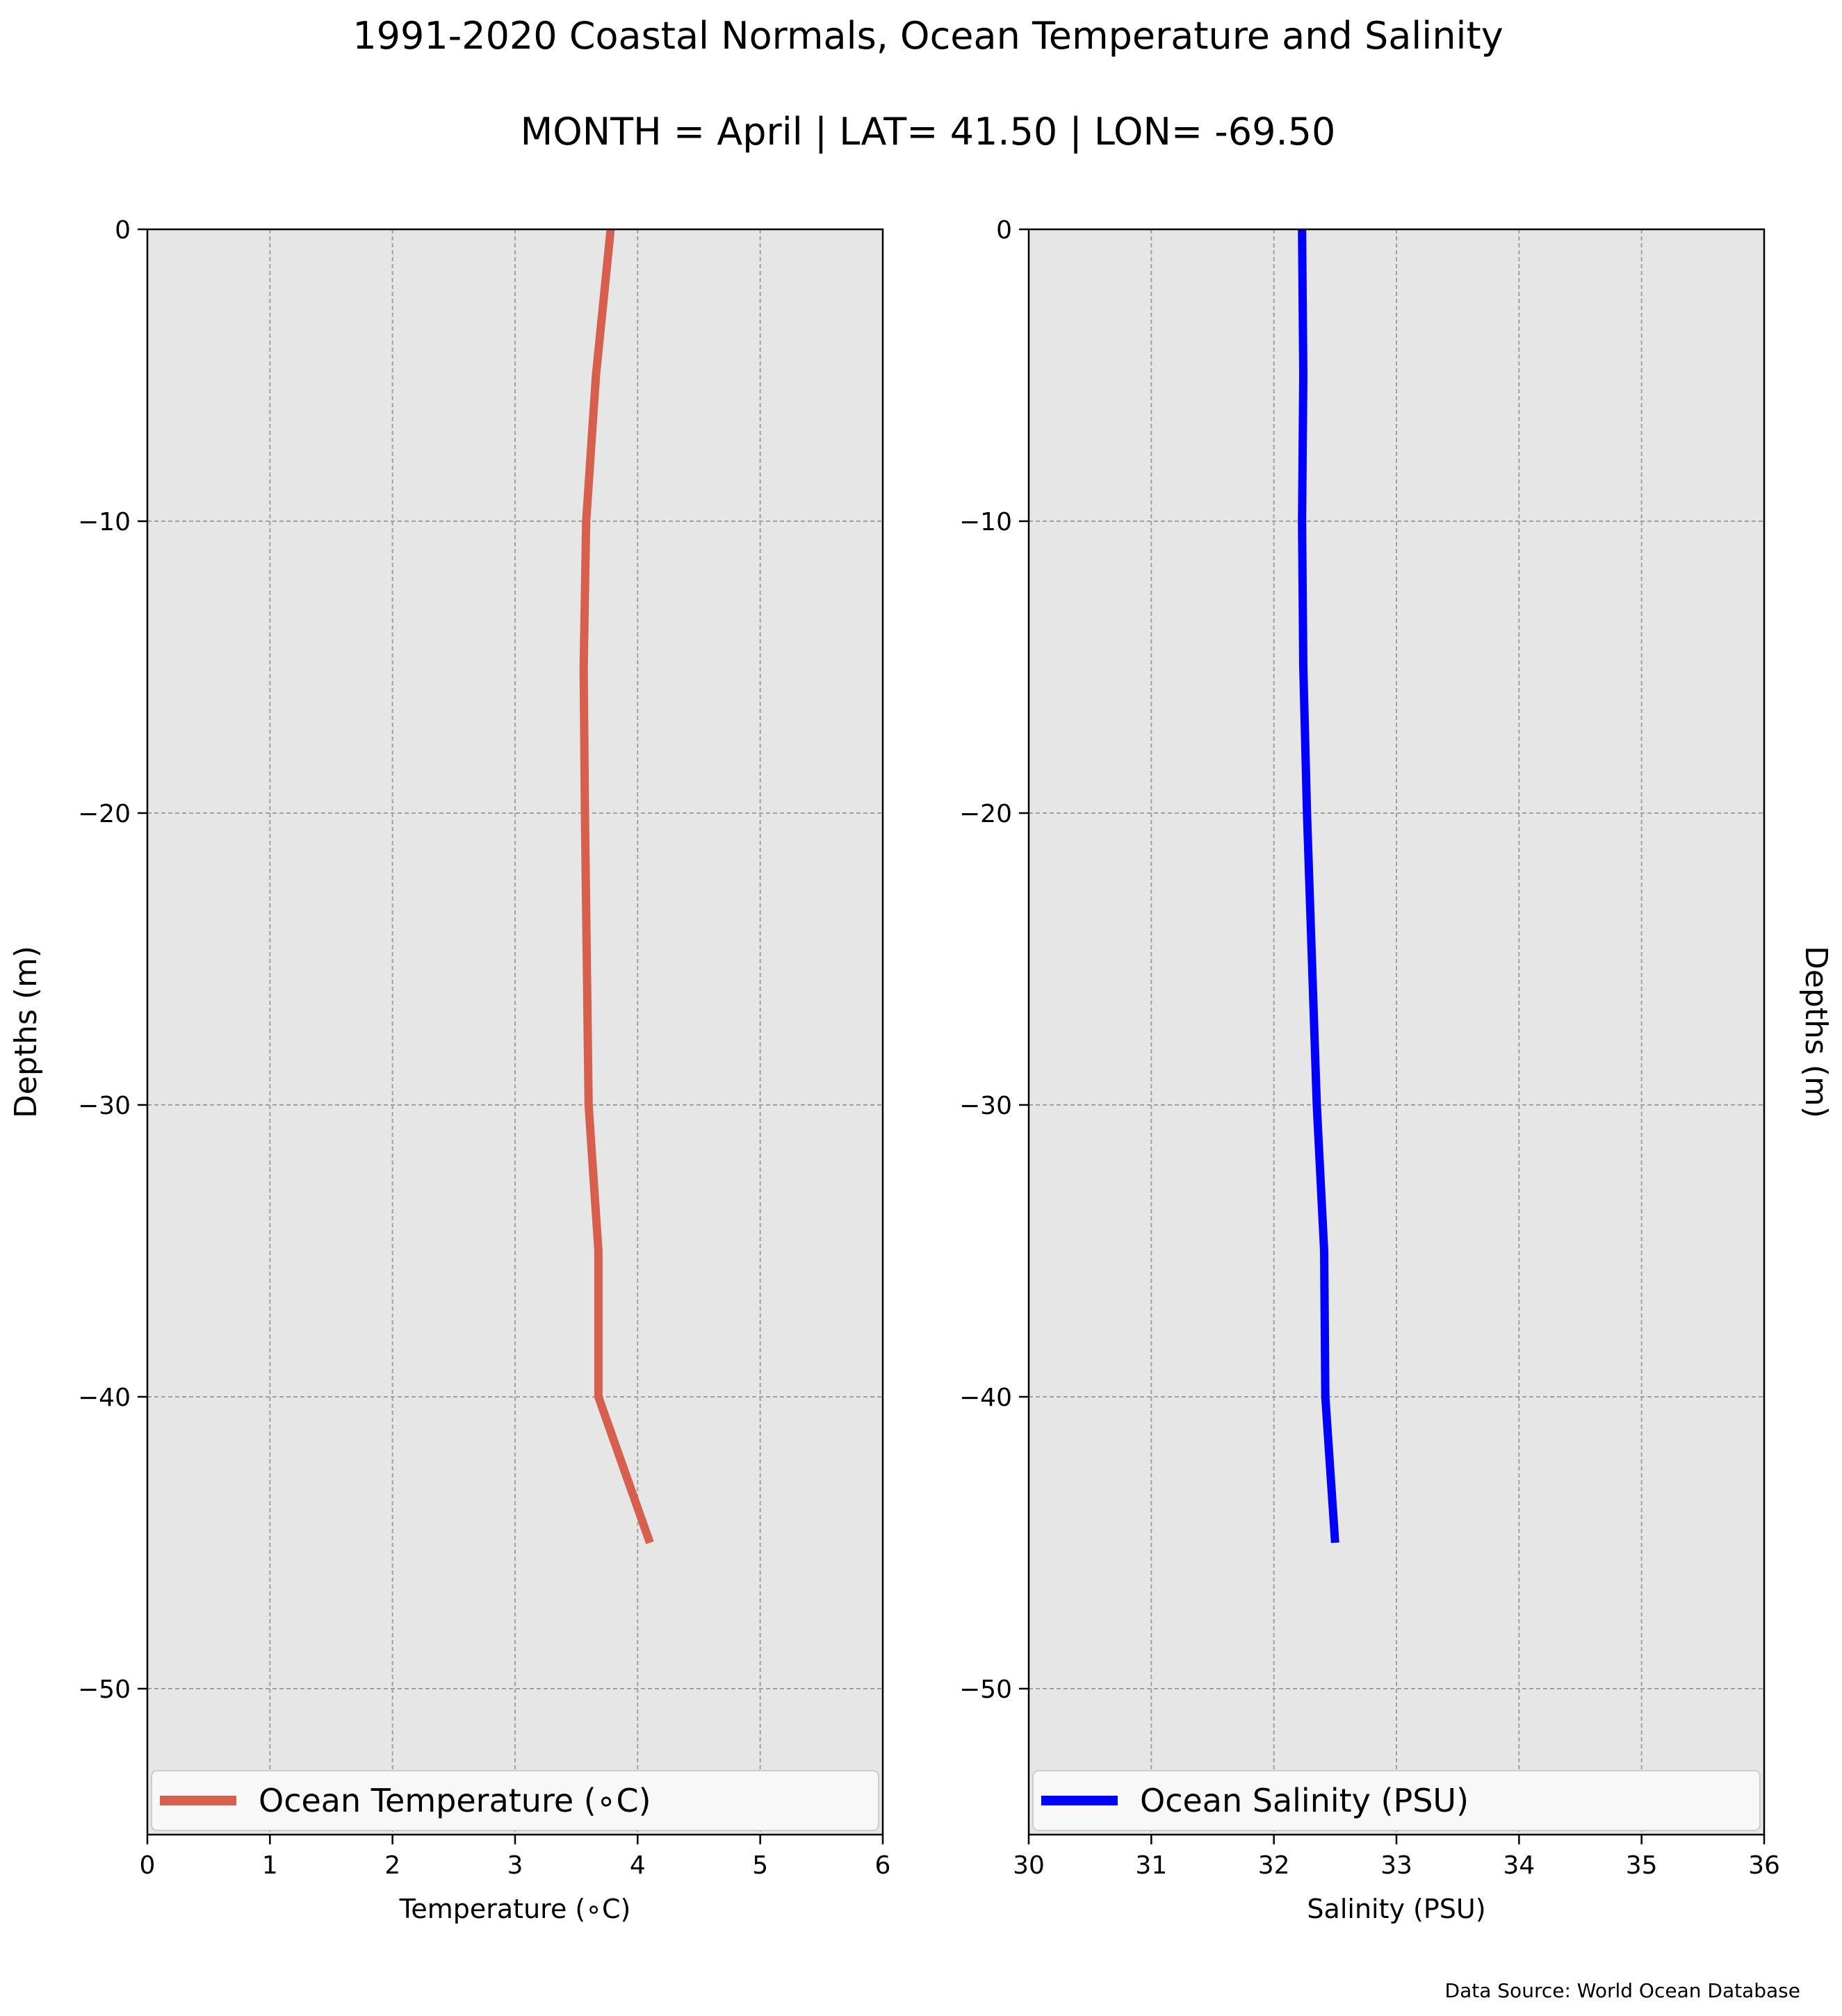  What do you see at coordinates (1029, 1866) in the screenshot?
I see `x-tick-label: 30` at bounding box center [1029, 1866].